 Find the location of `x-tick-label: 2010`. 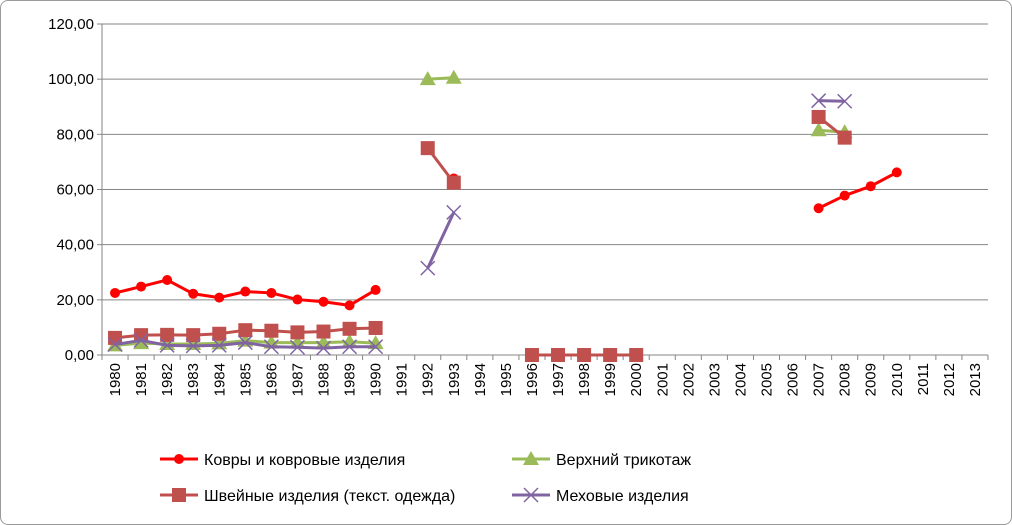

x-tick-label: 2010 is located at coordinates (897, 379).